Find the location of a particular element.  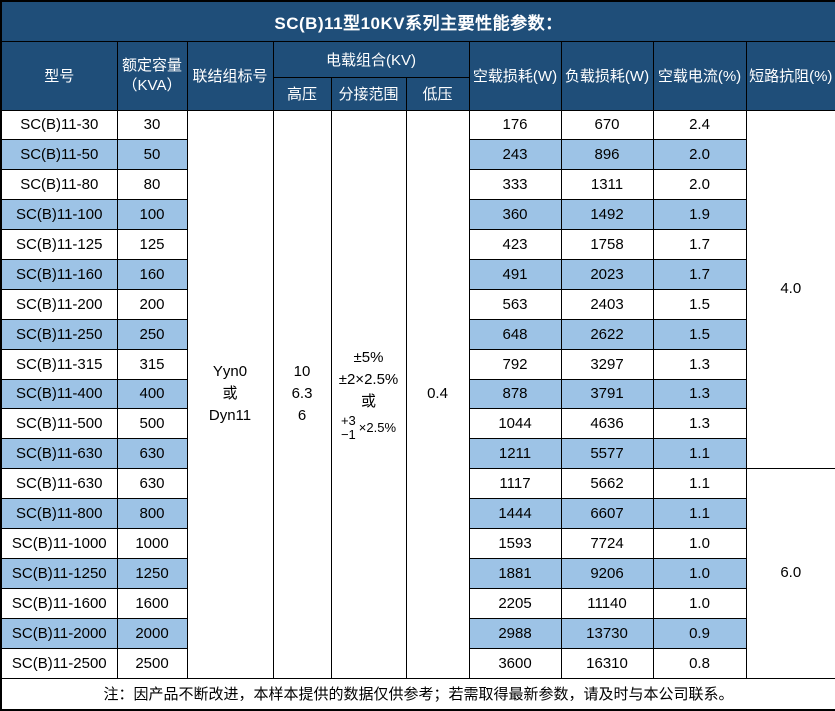

load-loss-cell: 3297 is located at coordinates (607, 364).